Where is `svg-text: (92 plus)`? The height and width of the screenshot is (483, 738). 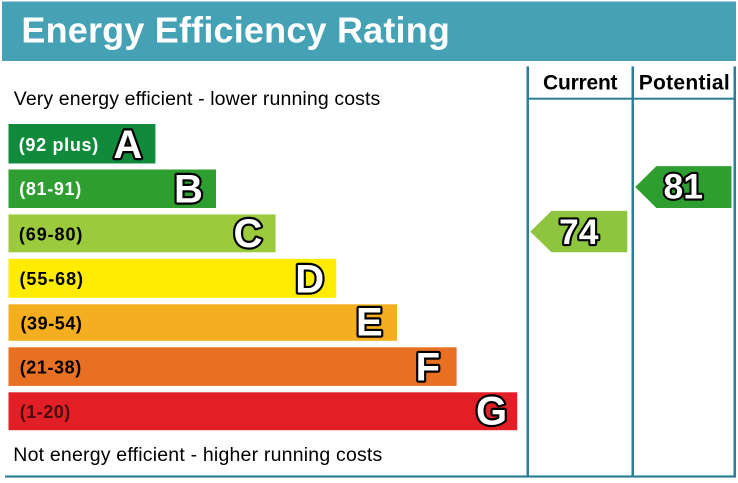 svg-text: (92 plus) is located at coordinates (59, 145).